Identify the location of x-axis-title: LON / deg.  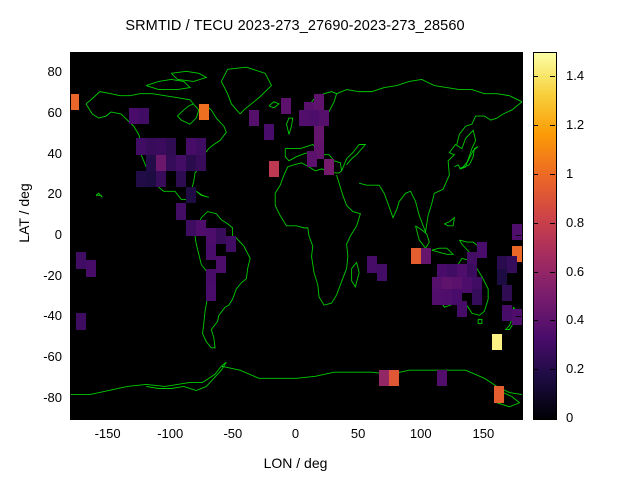
(295, 463).